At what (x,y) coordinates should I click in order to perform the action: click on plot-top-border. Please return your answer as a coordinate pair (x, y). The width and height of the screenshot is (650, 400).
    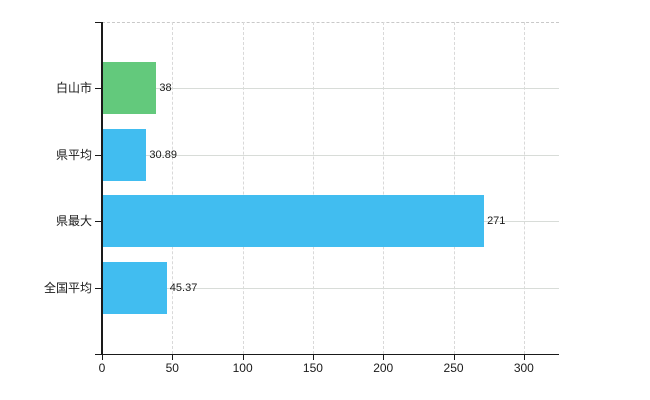
    Looking at the image, I should click on (330, 22).